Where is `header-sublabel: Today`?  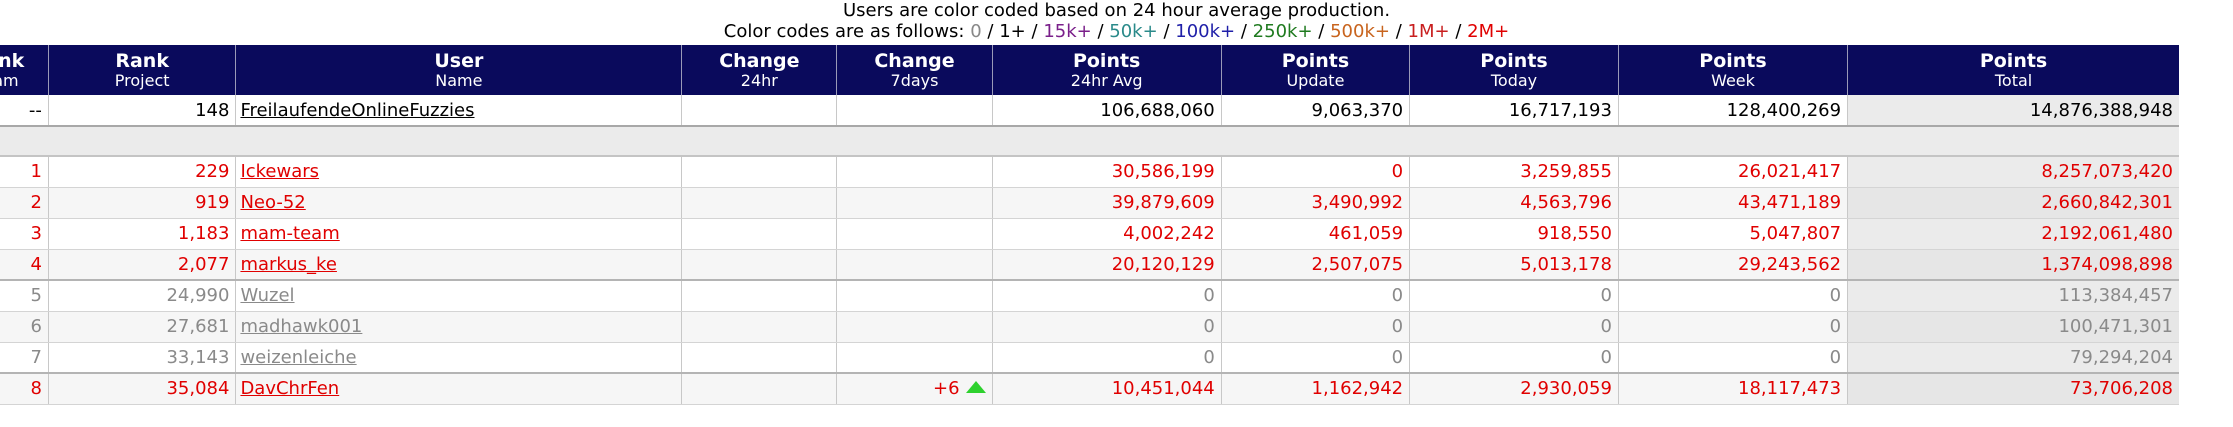
header-sublabel: Today is located at coordinates (1514, 80).